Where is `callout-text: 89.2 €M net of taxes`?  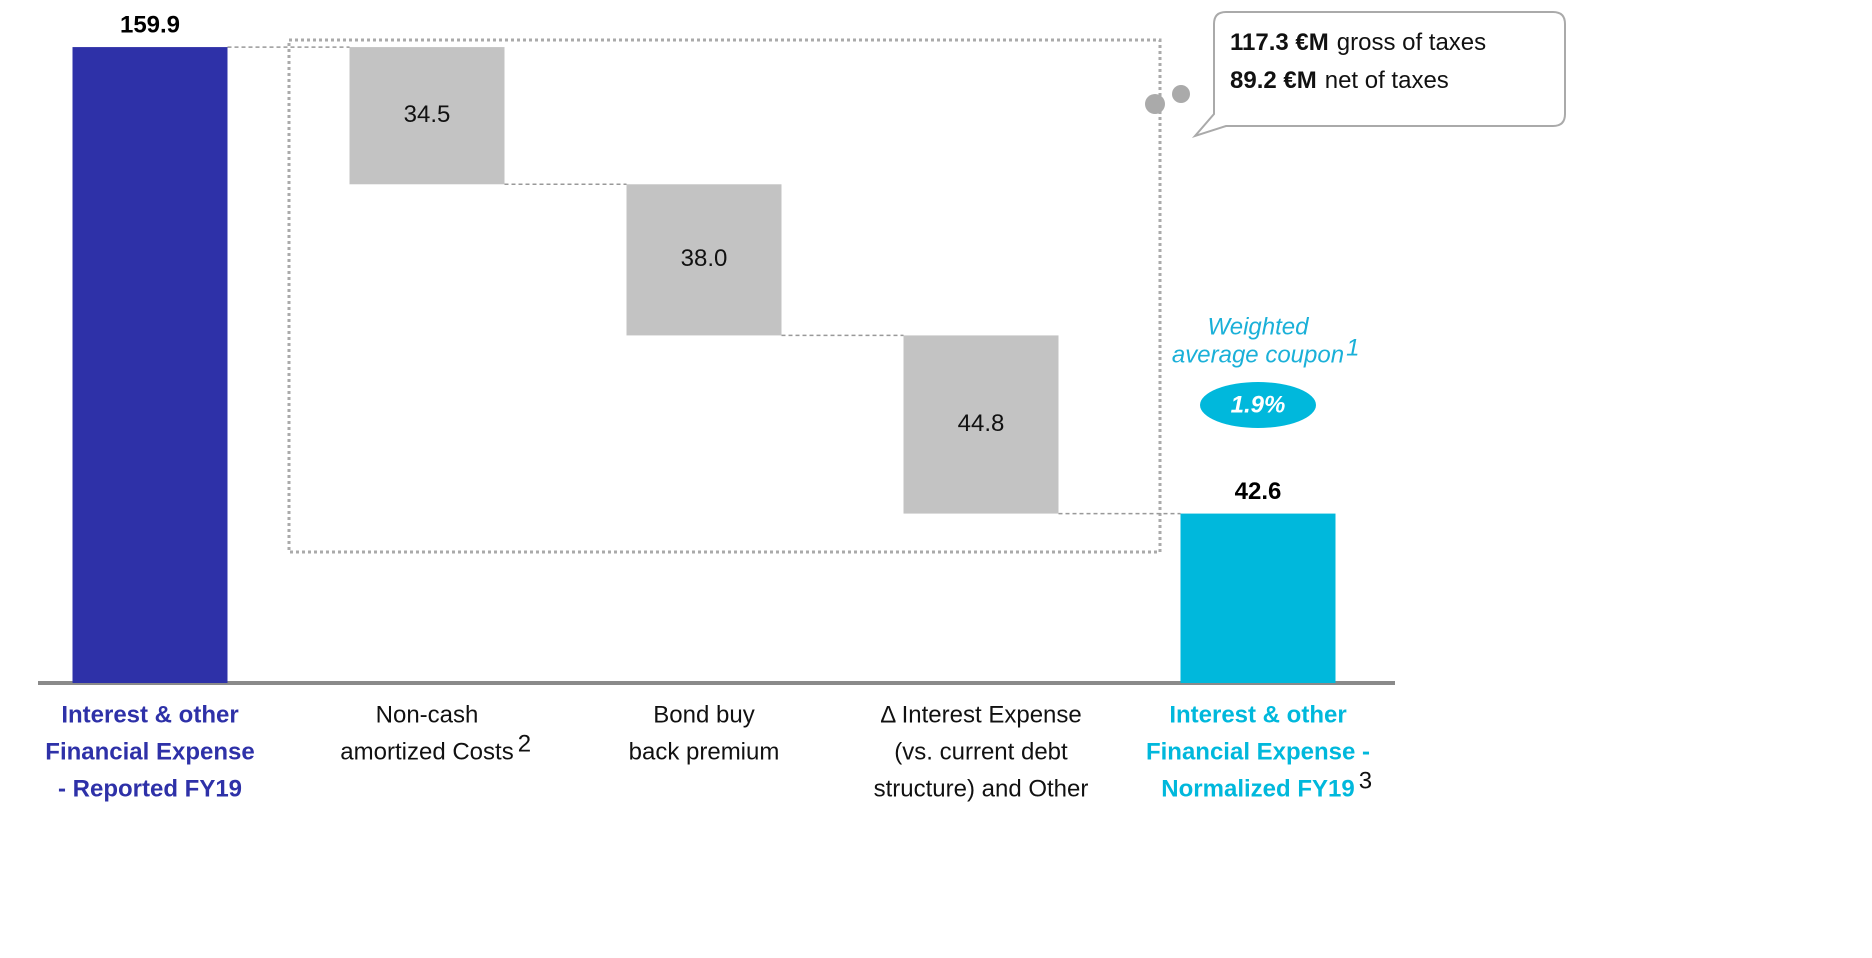 callout-text: 89.2 €M net of taxes is located at coordinates (1339, 80).